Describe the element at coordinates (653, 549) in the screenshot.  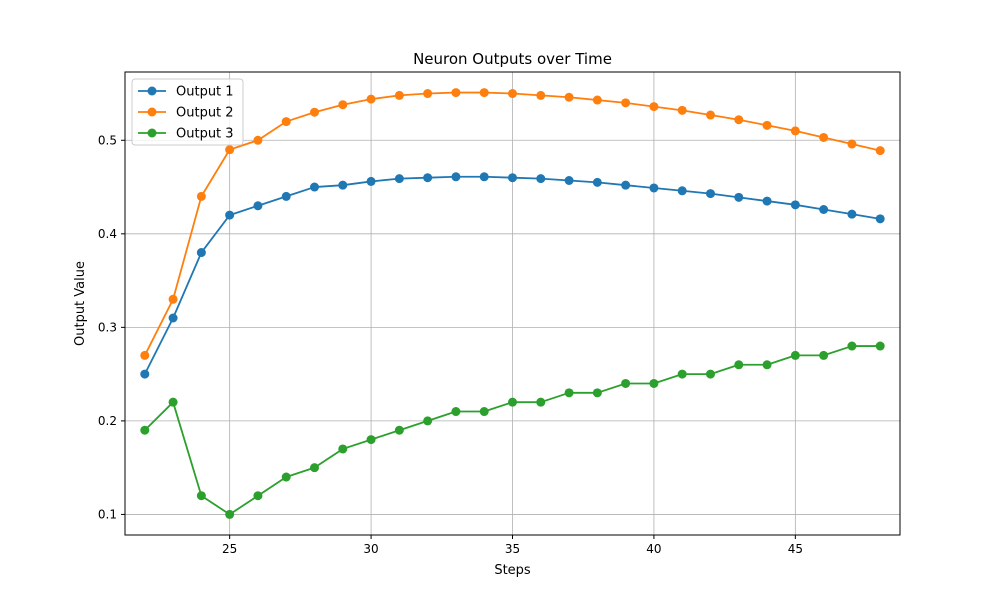
I see `x-tick-label: 40` at that location.